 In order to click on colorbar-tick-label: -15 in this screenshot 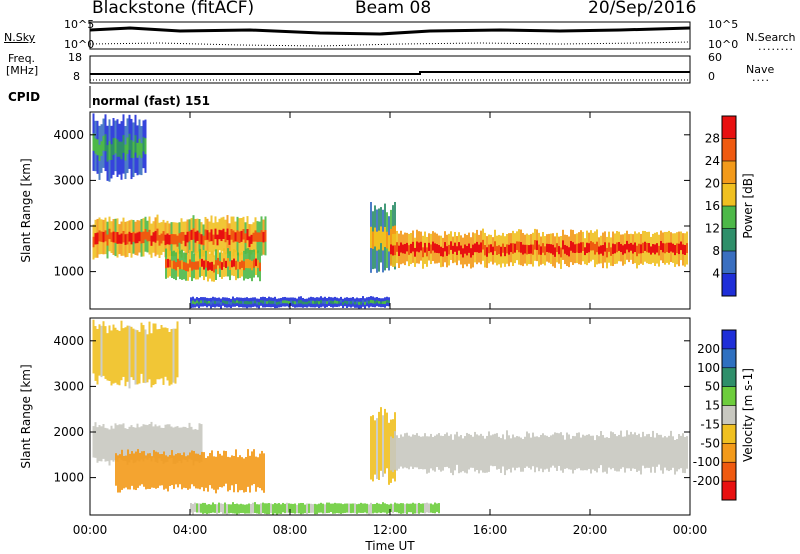, I will do `click(710, 424)`.